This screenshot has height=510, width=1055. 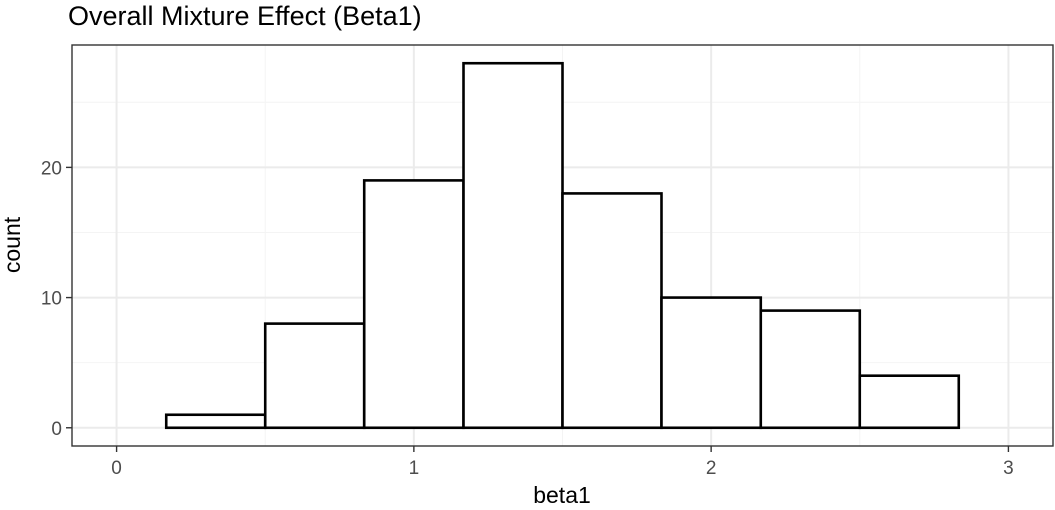 What do you see at coordinates (562, 495) in the screenshot?
I see `x-axis-title: beta1` at bounding box center [562, 495].